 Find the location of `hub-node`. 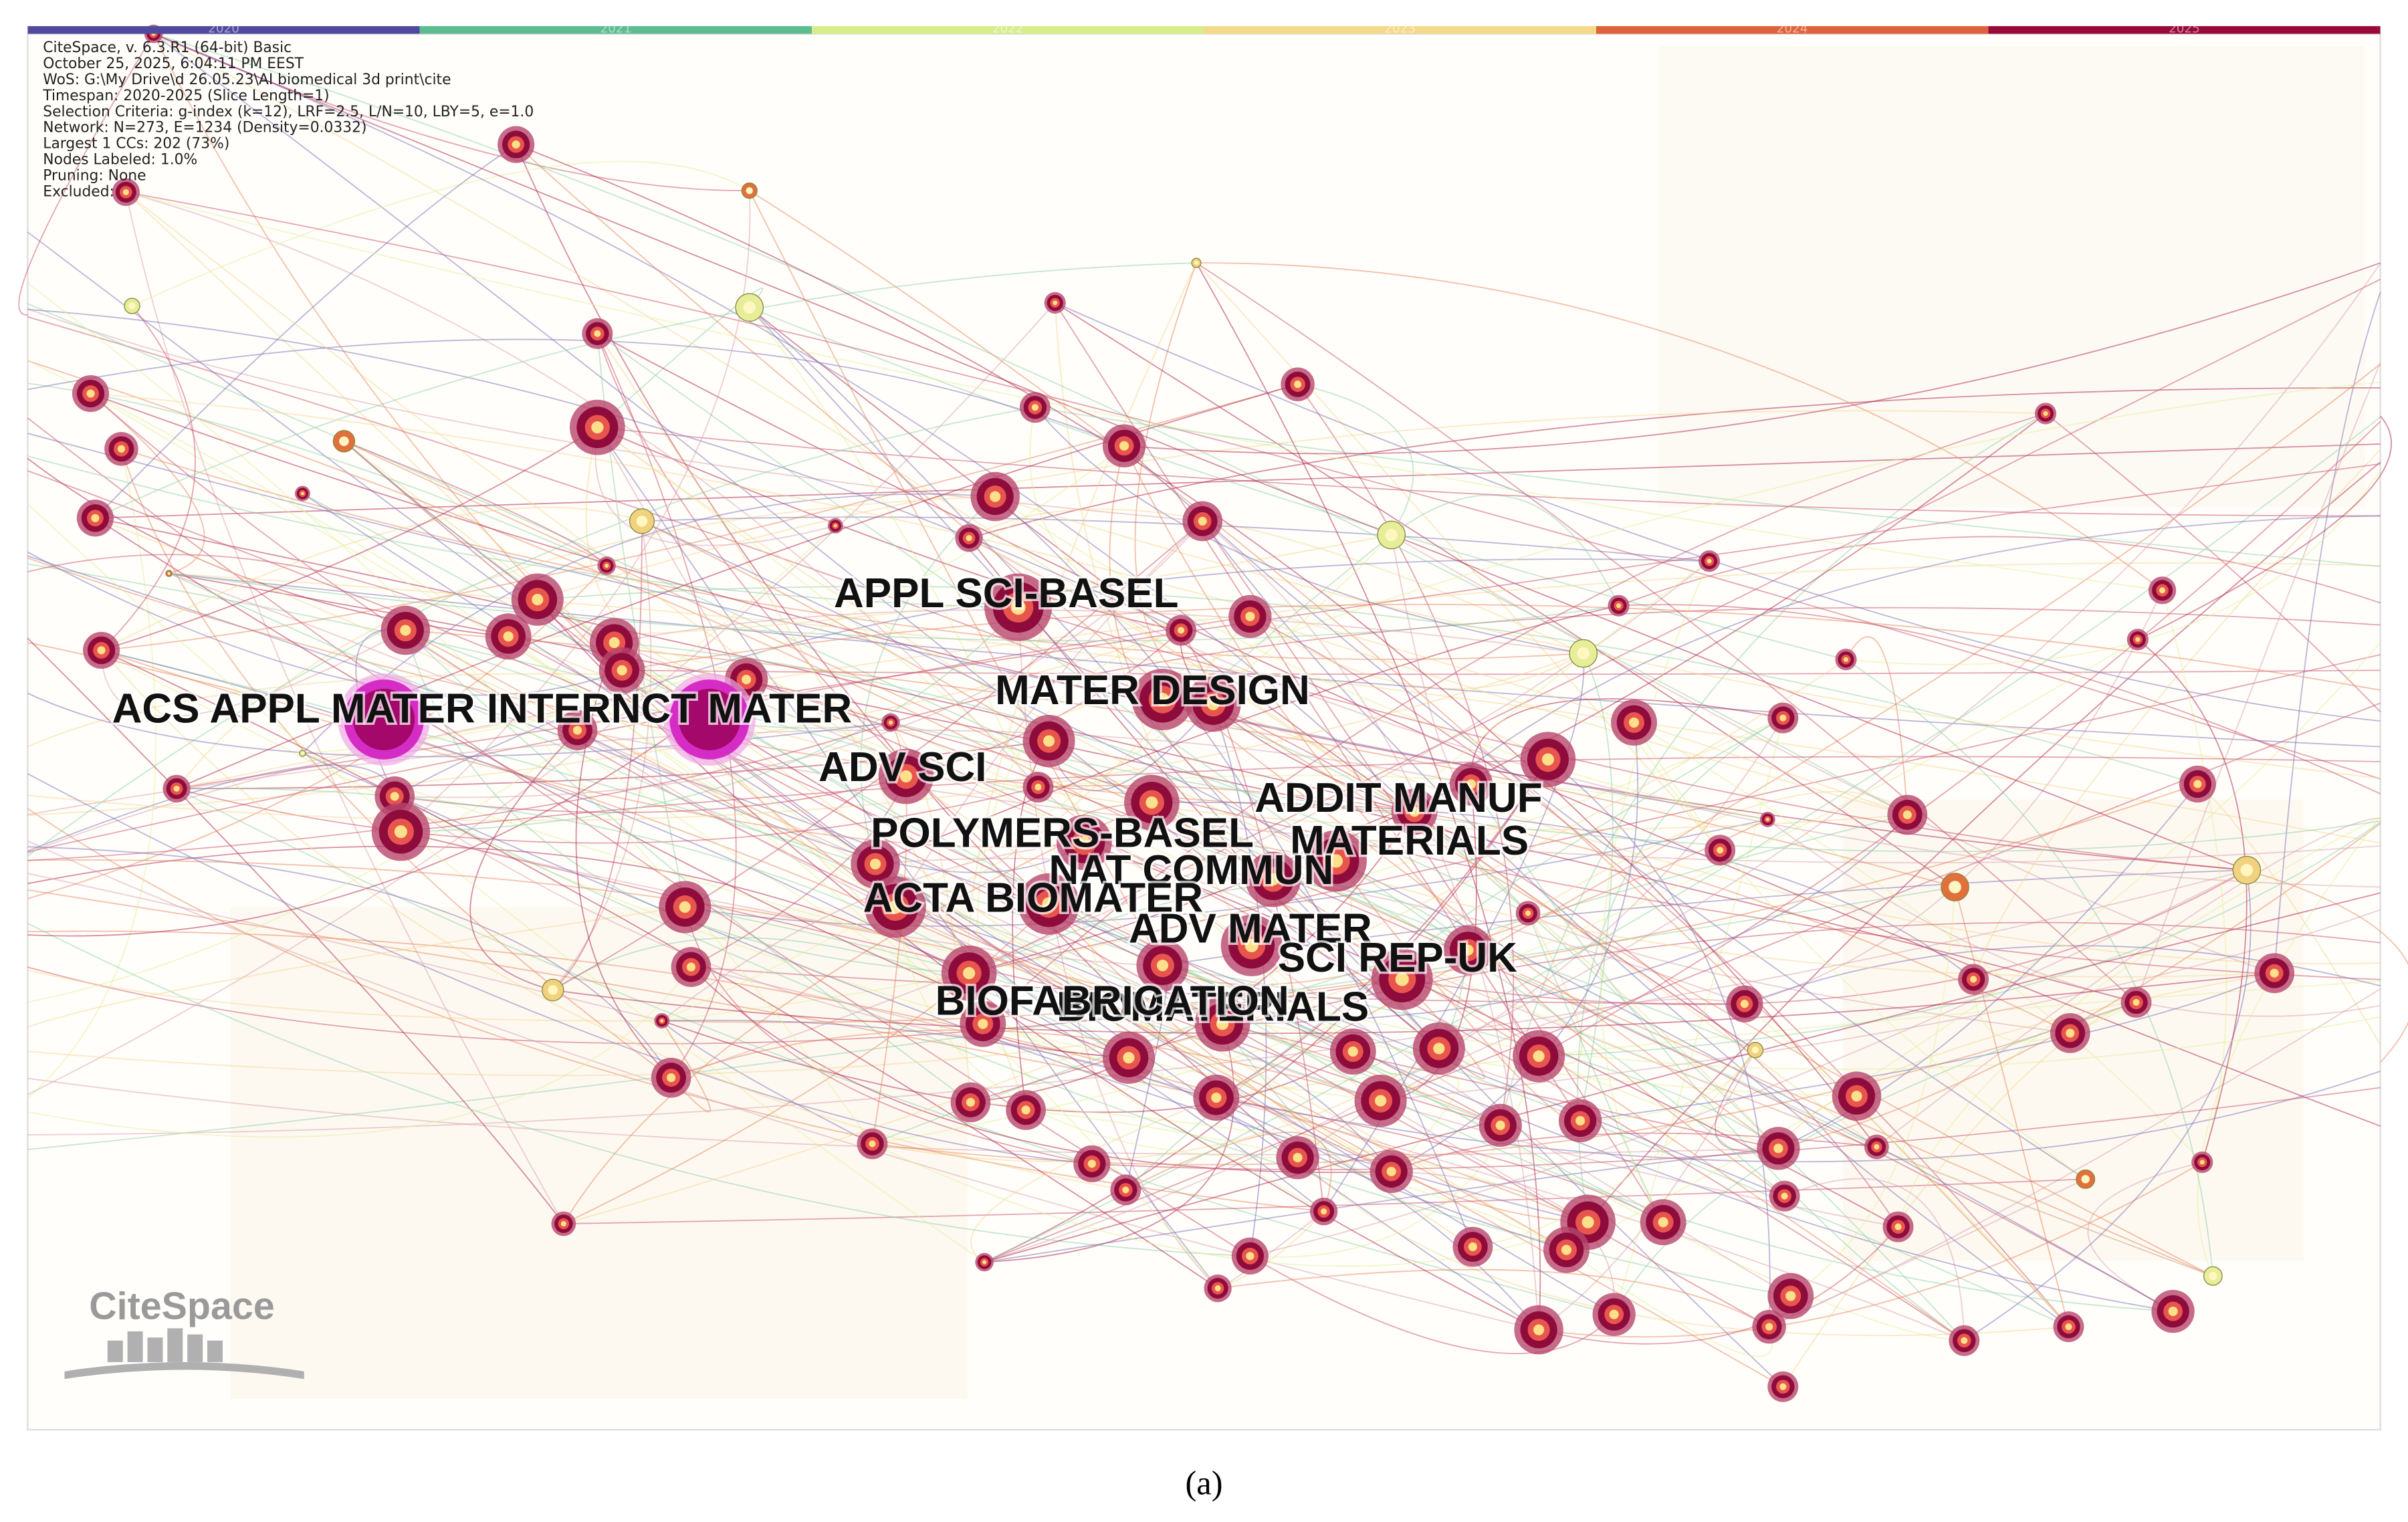

hub-node is located at coordinates (709, 720).